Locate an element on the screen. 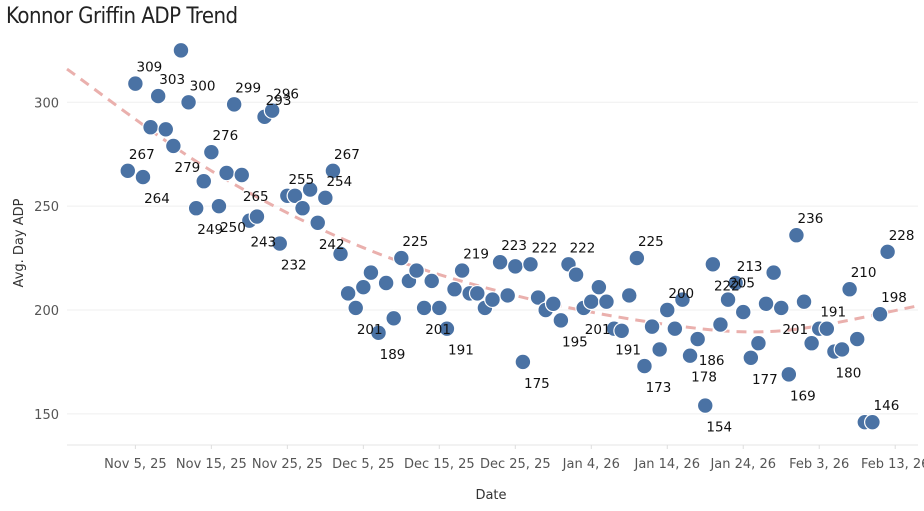  data-label: 243 is located at coordinates (263, 243).